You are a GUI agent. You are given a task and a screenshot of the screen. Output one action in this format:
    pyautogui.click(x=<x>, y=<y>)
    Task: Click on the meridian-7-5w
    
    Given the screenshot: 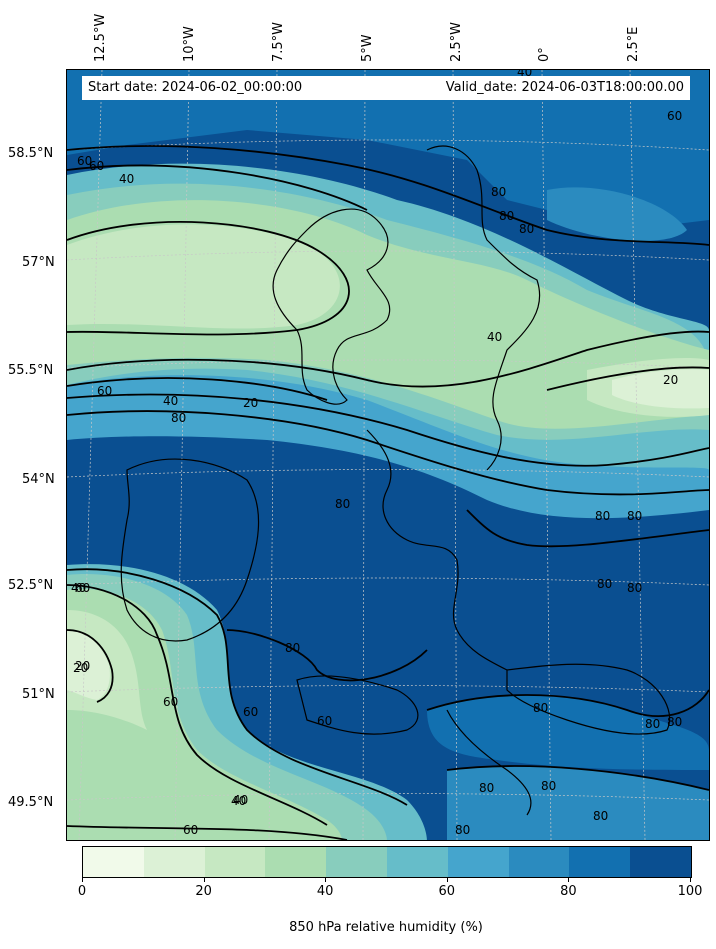 What is the action you would take?
    pyautogui.click(x=273, y=455)
    